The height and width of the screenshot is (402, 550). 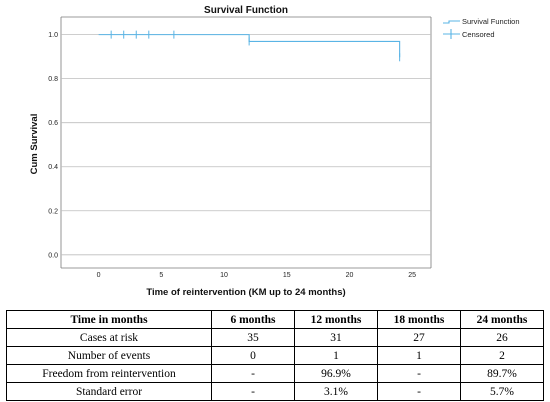 I want to click on table-row: Standard error - 3.1% - 5.7%, so click(x=275, y=391).